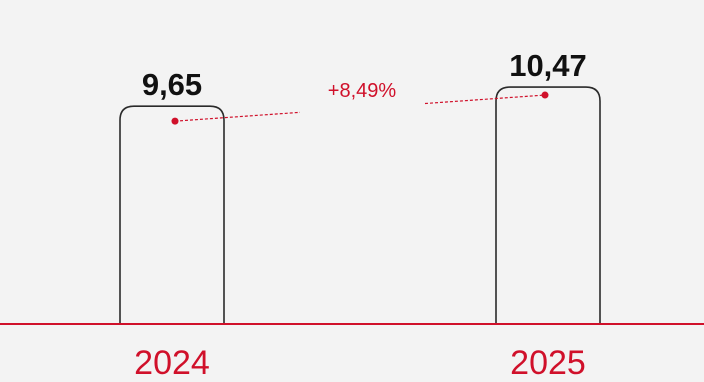  Describe the element at coordinates (172, 84) in the screenshot. I see `value-label-2024: 9,65` at that location.